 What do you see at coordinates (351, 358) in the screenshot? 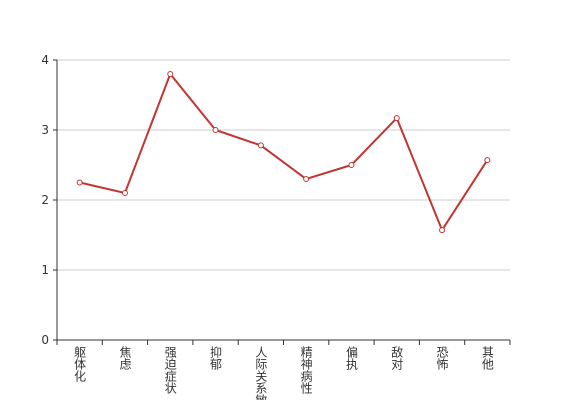
I see `x-tick-label: 偏执` at bounding box center [351, 358].